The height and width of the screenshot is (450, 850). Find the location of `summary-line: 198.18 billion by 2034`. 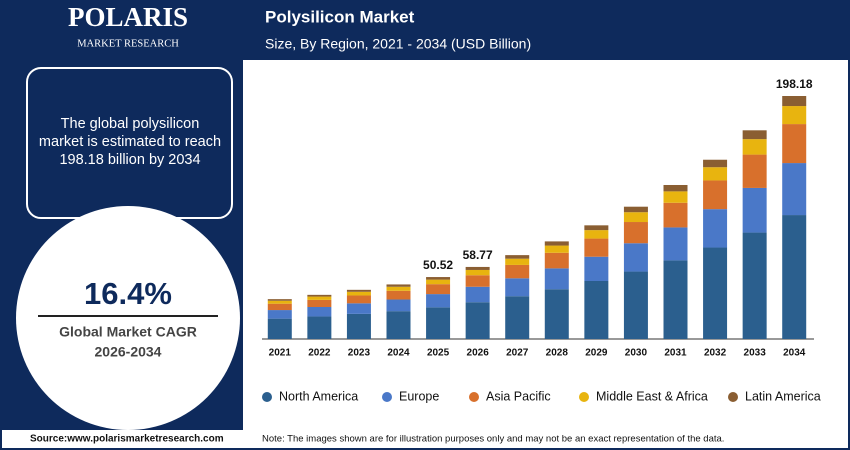

summary-line: 198.18 billion by 2034 is located at coordinates (129, 160).